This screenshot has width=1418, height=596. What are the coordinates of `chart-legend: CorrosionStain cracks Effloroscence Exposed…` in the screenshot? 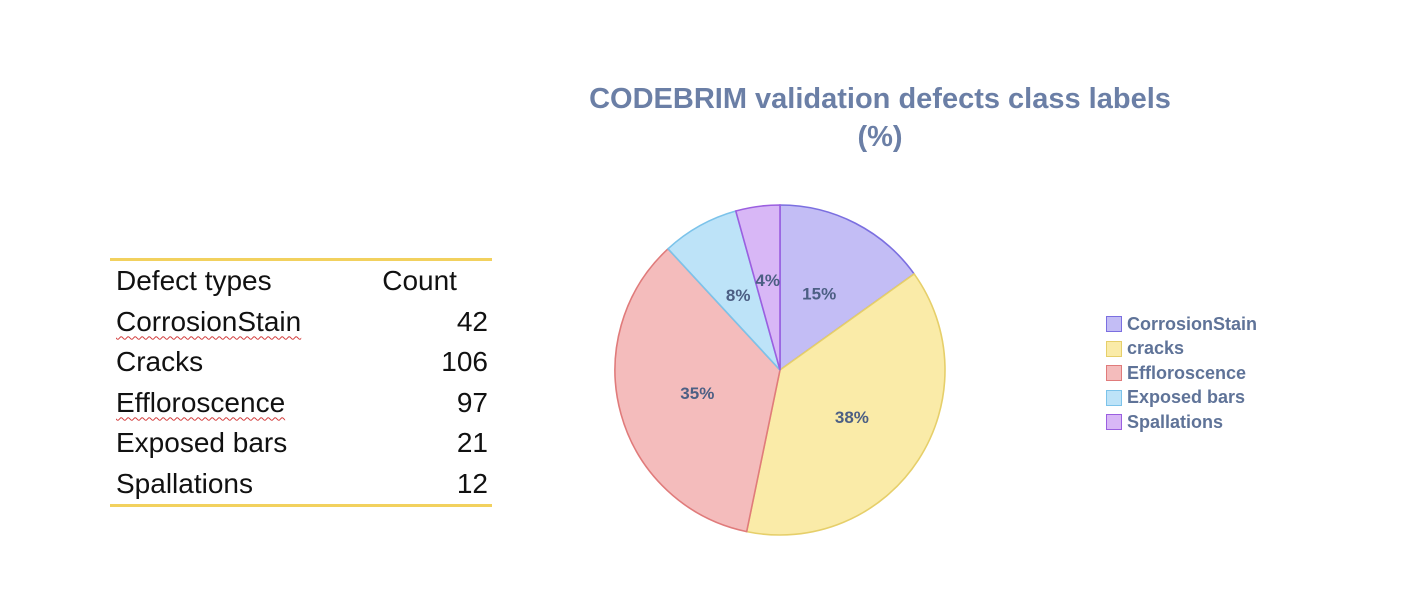 It's located at (1181, 373).